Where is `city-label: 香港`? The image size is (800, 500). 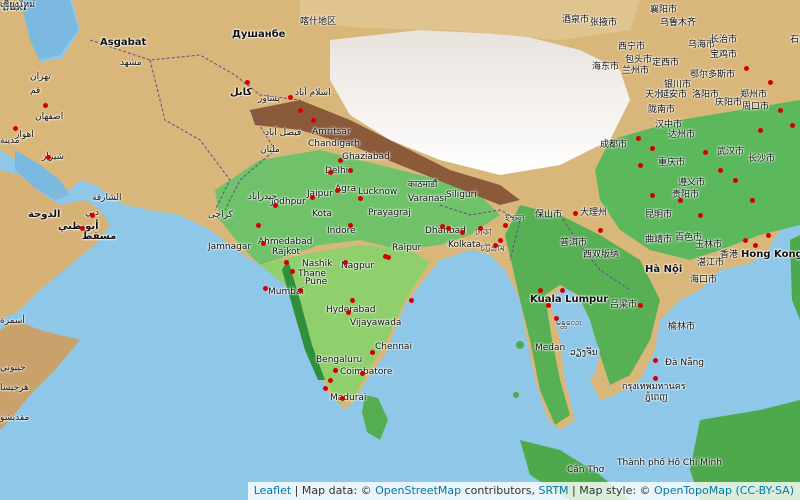 city-label: 香港 is located at coordinates (729, 255).